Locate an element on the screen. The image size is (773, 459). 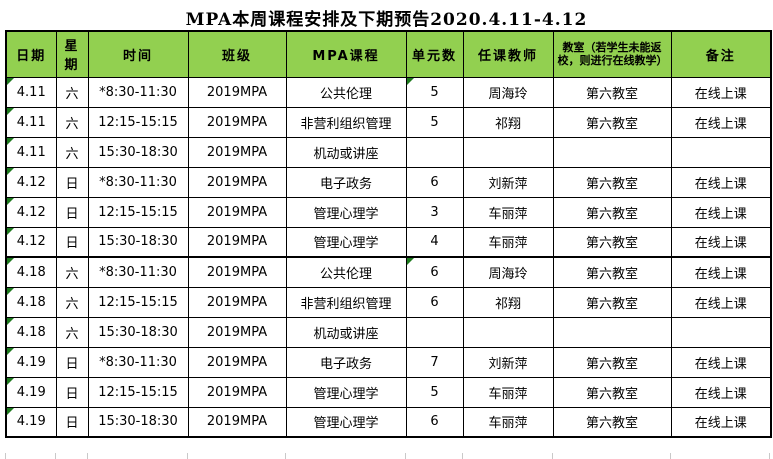
header-cell-teacher: 任课教师 is located at coordinates (508, 54).